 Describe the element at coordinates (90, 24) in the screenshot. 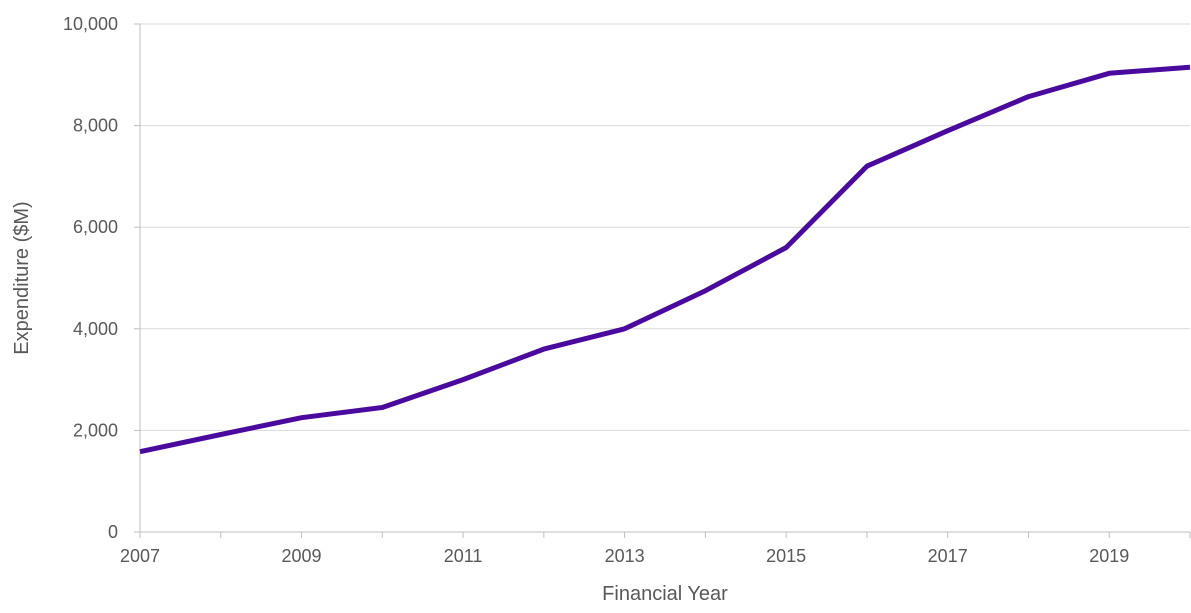

I see `y-tick-label: 10,000` at that location.